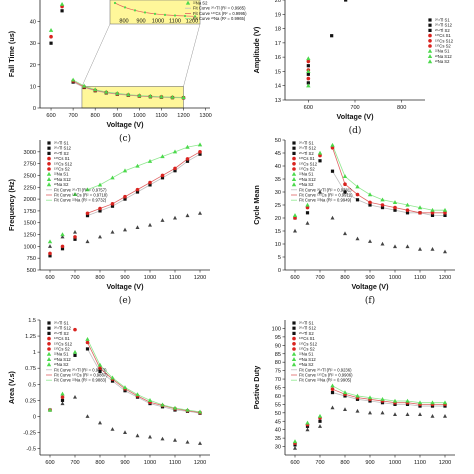 This screenshot has width=474, height=474. What do you see at coordinates (278, 346) in the screenshot?
I see `y-tick-label: 90` at bounding box center [278, 346].